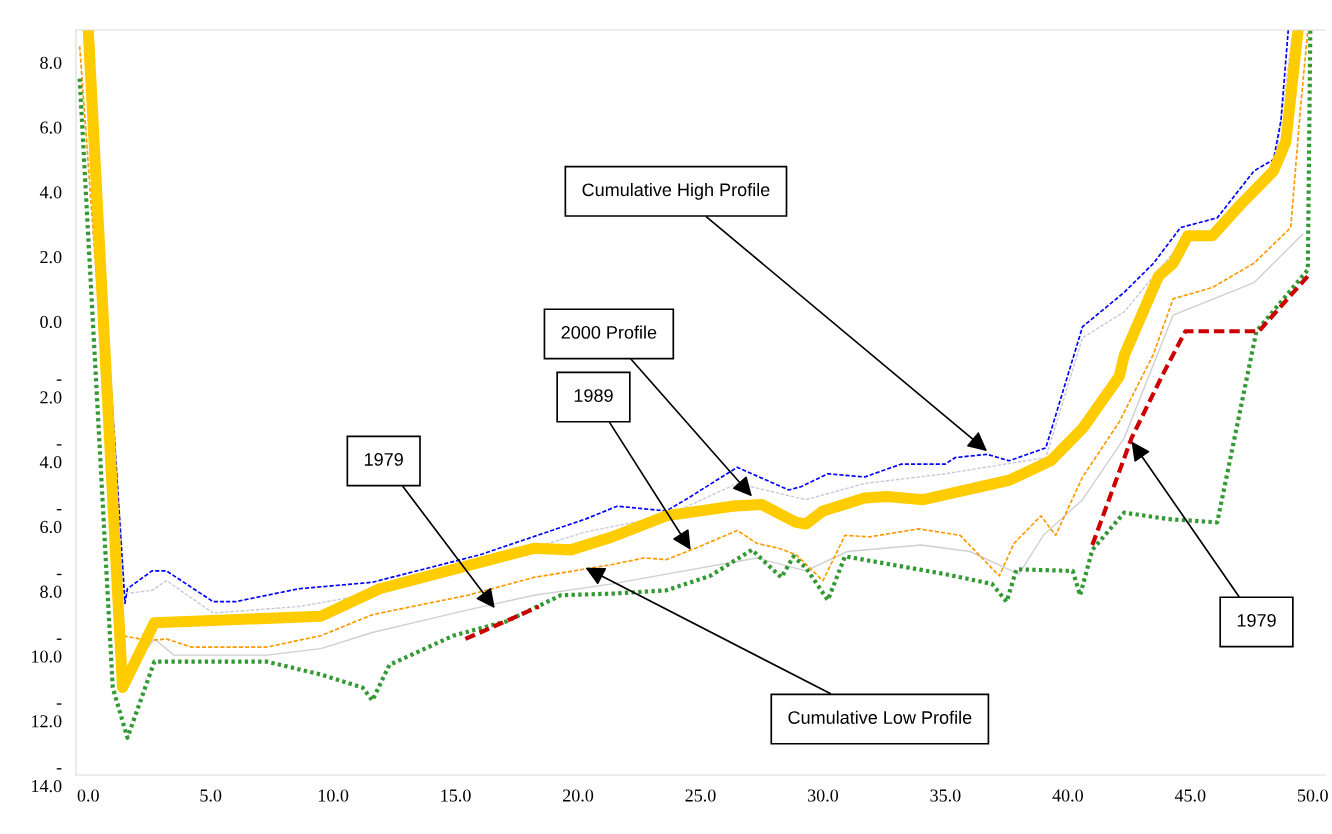 Image resolution: width=1332 pixels, height=834 pixels. What do you see at coordinates (47, 715) in the screenshot?
I see `y-tick-label: - 12.0` at bounding box center [47, 715].